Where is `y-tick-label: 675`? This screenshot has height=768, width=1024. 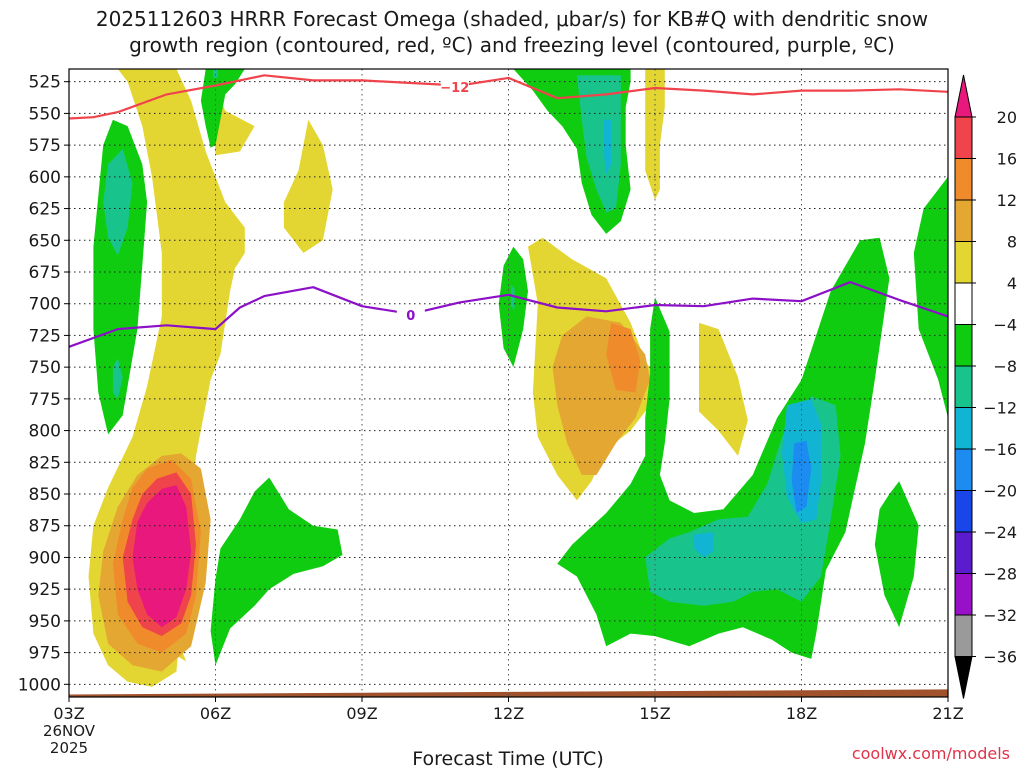
y-tick-label: 675 is located at coordinates (45, 273).